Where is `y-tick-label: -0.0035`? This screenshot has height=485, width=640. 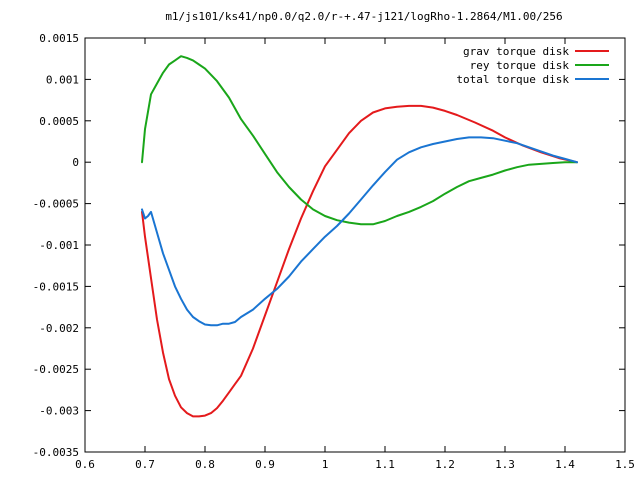 y-tick-label: -0.0035 is located at coordinates (56, 452).